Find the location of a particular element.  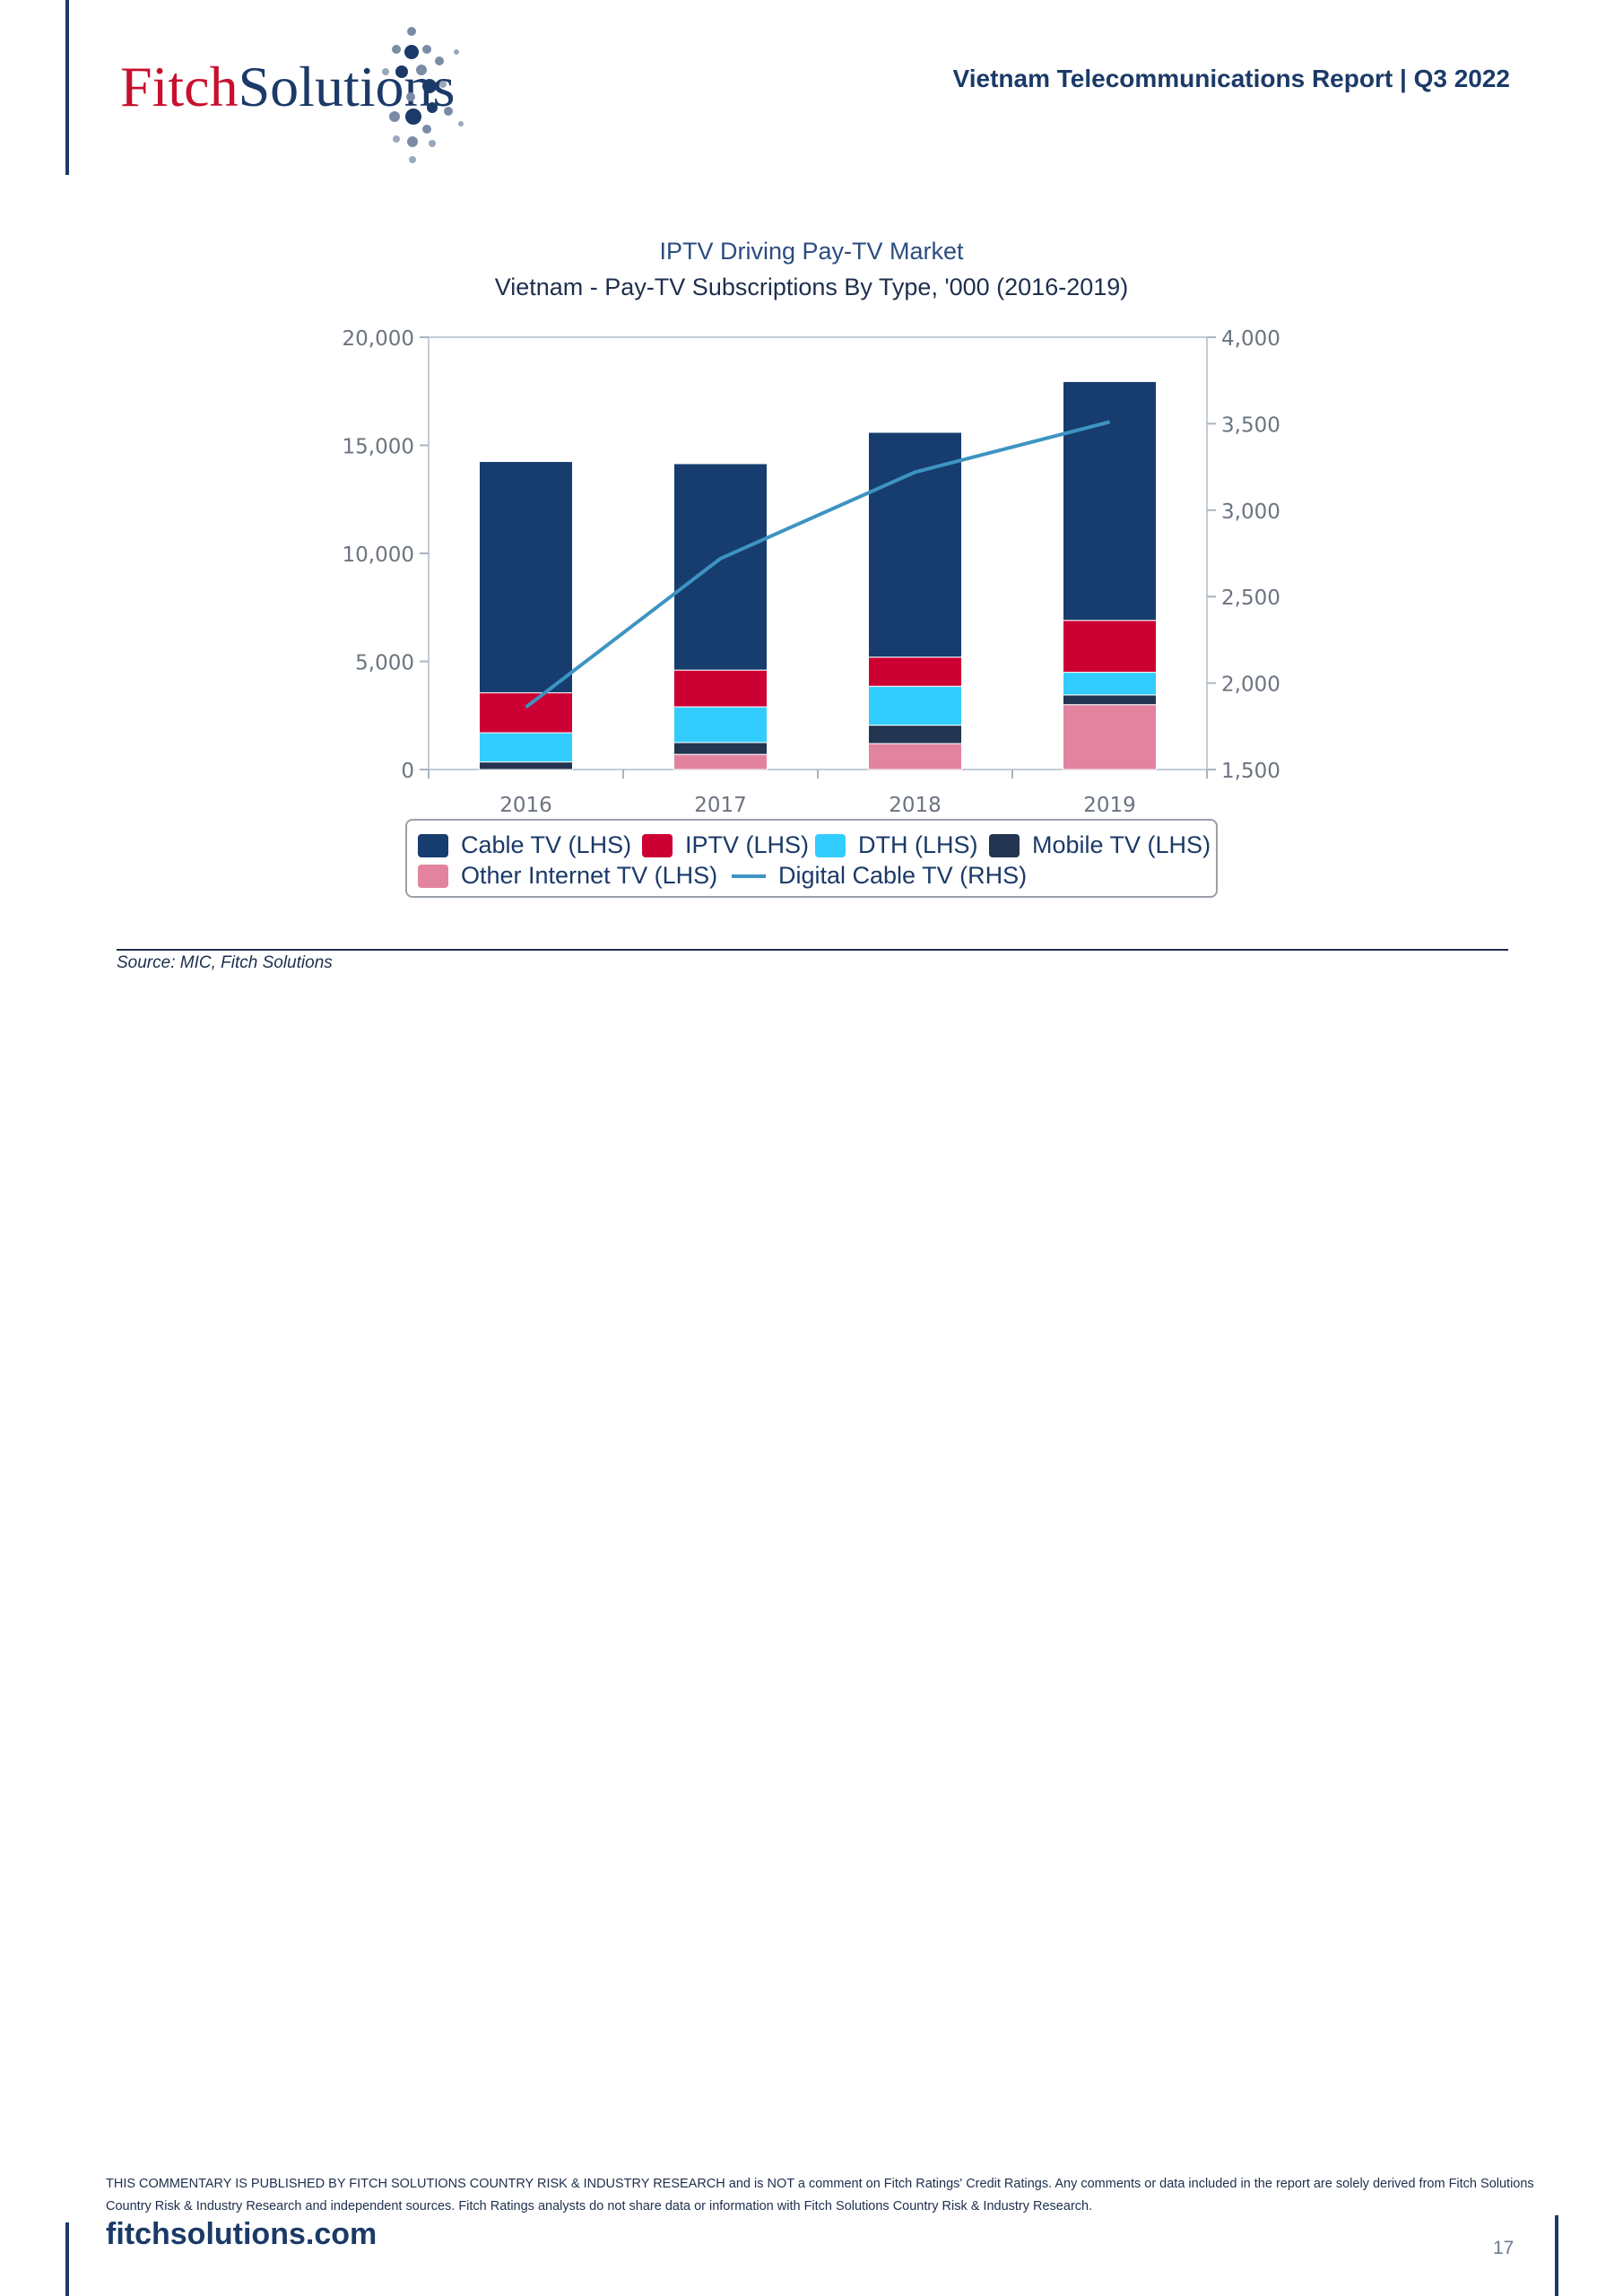

y-left-tick-label: 15,000 is located at coordinates (378, 447).